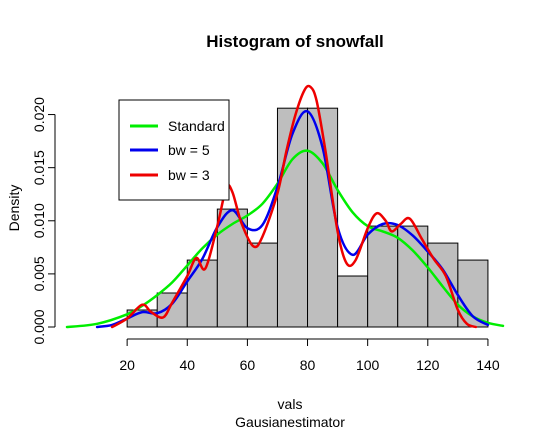  Describe the element at coordinates (127, 365) in the screenshot. I see `x-tick-label: 20` at that location.